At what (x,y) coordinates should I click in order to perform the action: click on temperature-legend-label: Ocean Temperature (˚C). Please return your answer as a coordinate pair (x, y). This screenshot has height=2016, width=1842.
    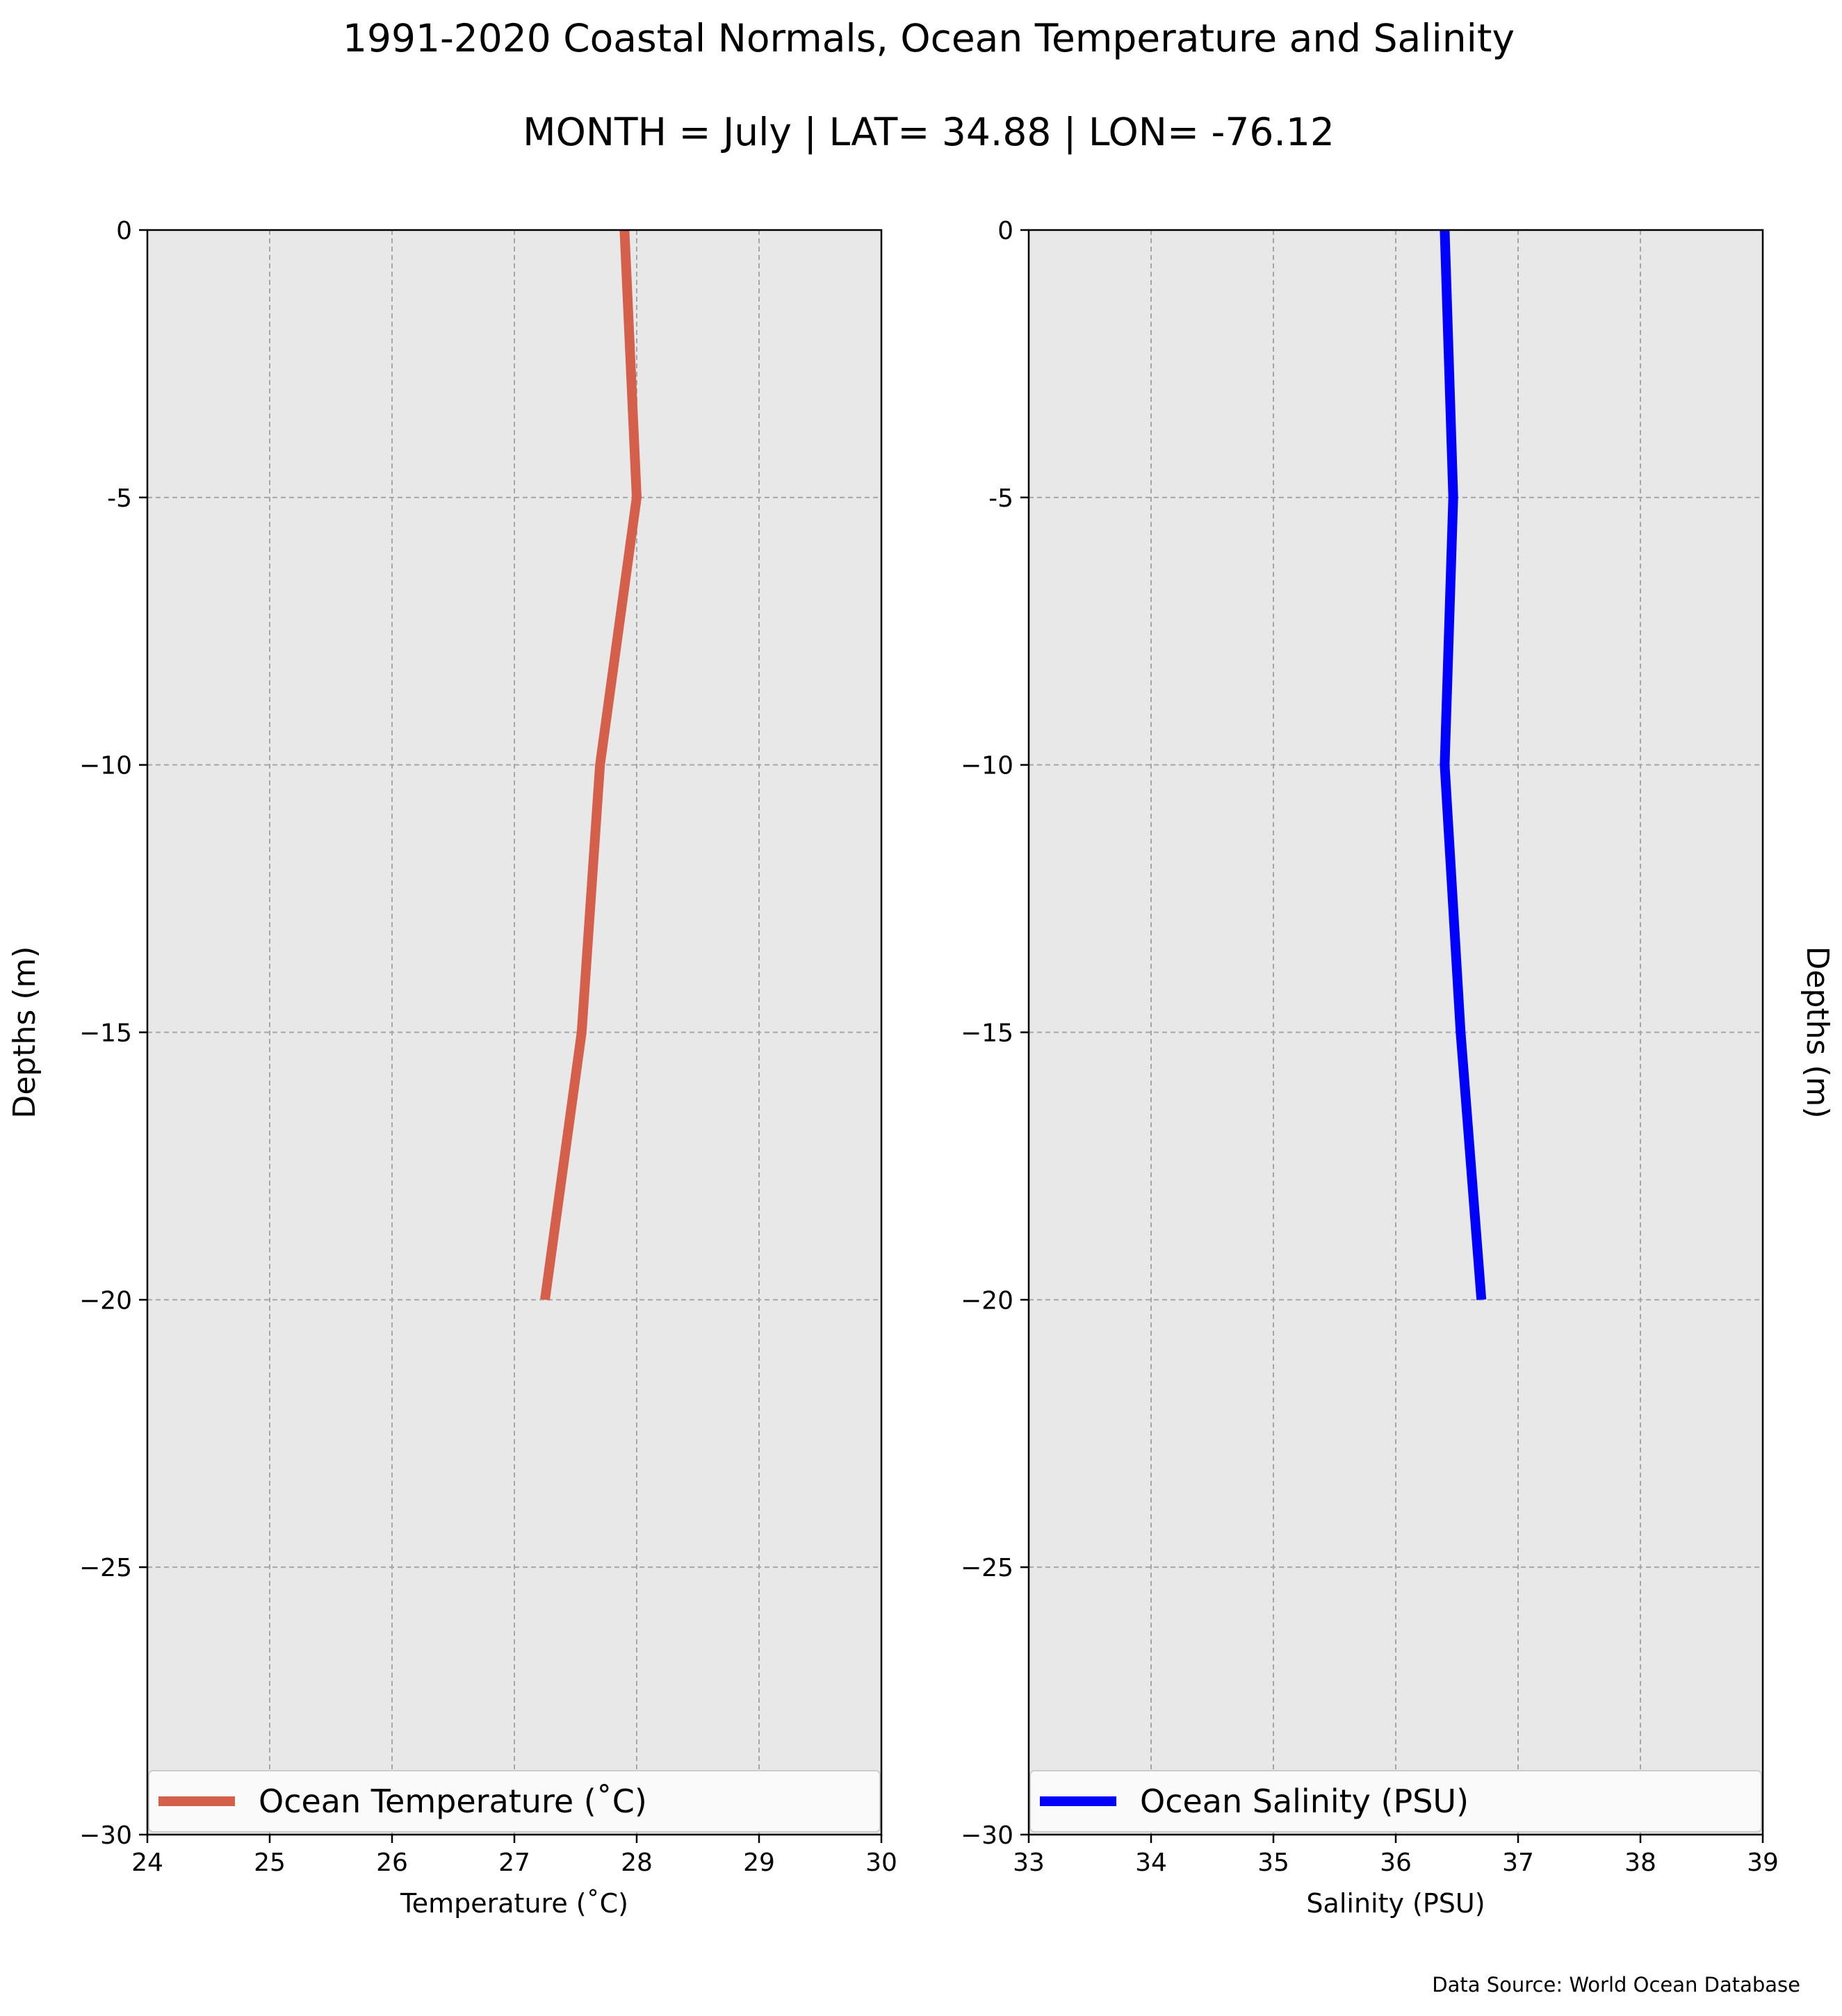
    Looking at the image, I should click on (453, 1802).